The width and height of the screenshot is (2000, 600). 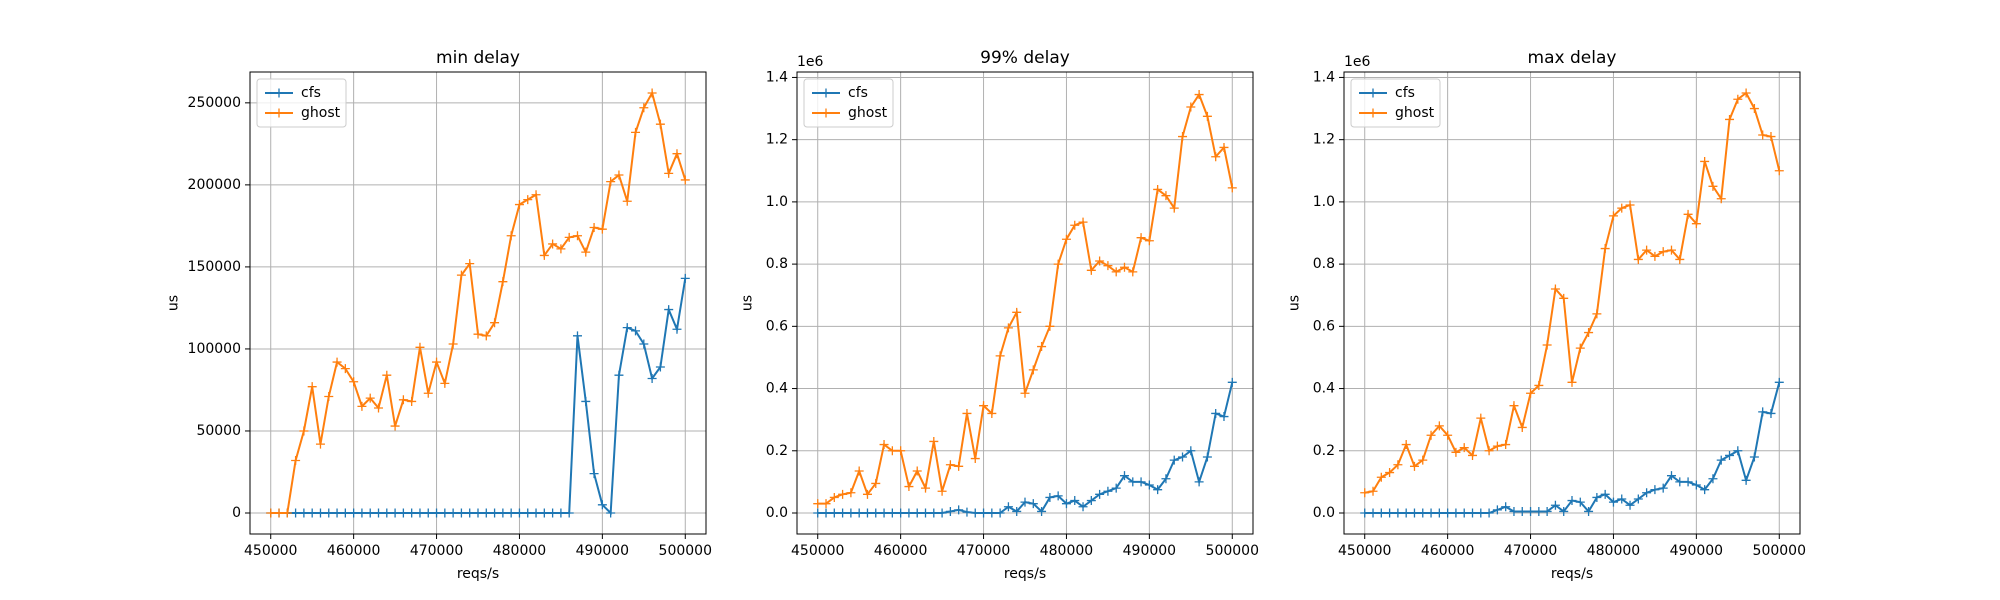 I want to click on x-tick-label: 460000, so click(x=1447, y=551).